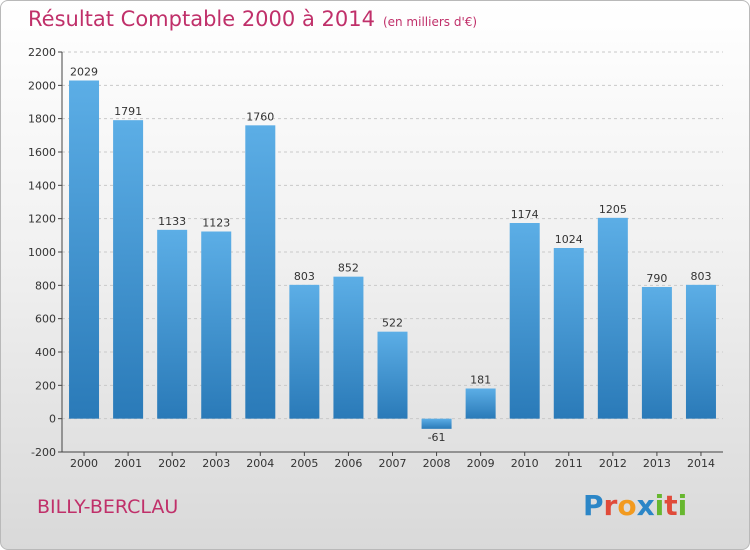 The width and height of the screenshot is (750, 550). What do you see at coordinates (430, 22) in the screenshot?
I see `unit-label: (en milliers d'€)` at bounding box center [430, 22].